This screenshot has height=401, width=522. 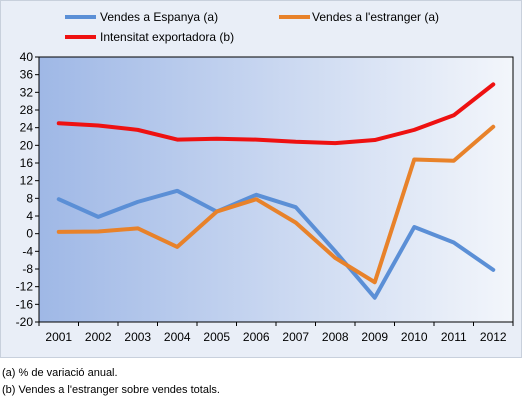 What do you see at coordinates (27, 145) in the screenshot?
I see `y-tick-label: 20` at bounding box center [27, 145].